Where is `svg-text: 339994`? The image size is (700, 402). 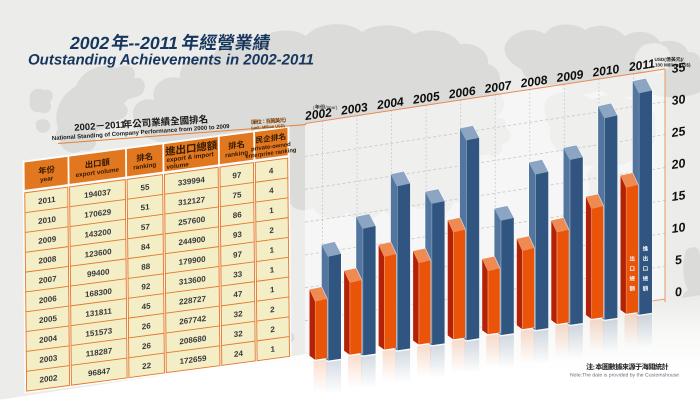
svg-text: 339994 is located at coordinates (192, 181).